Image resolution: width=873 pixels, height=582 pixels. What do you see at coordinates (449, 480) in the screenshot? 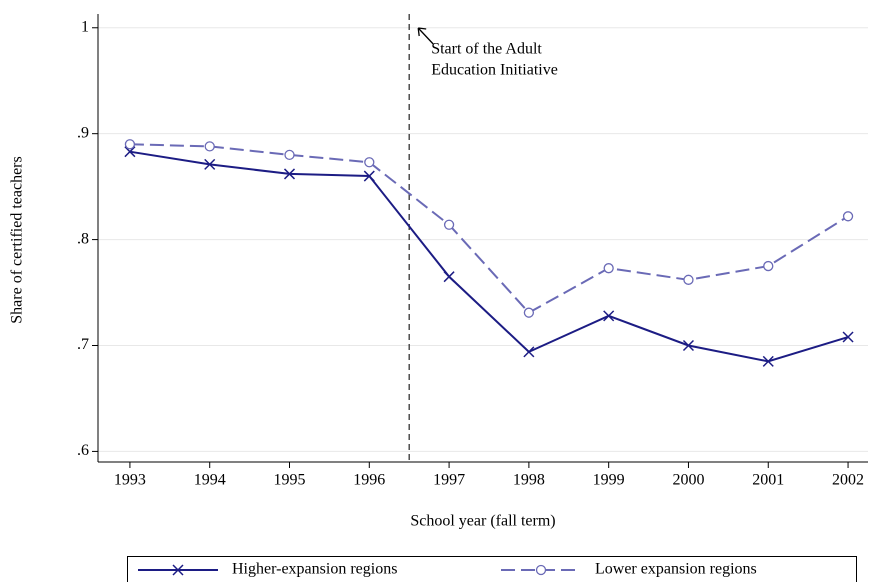
I see `x-tick-label: 1997` at bounding box center [449, 480].